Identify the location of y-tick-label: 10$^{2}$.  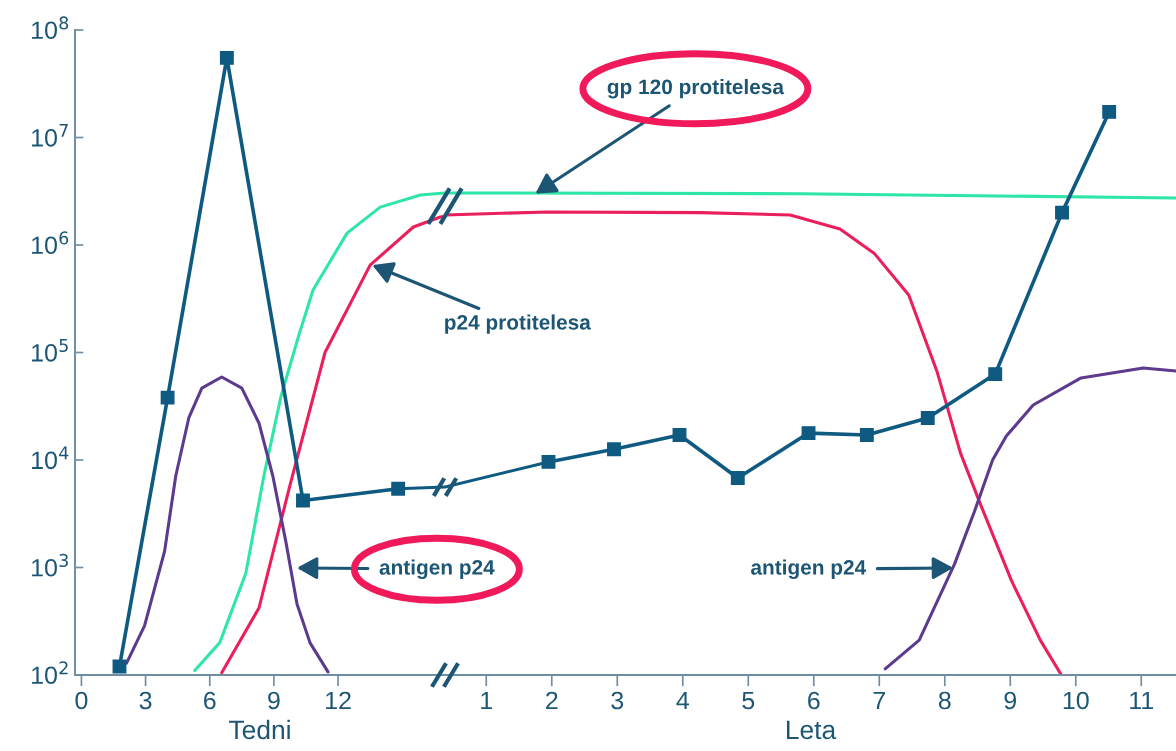
(50, 673).